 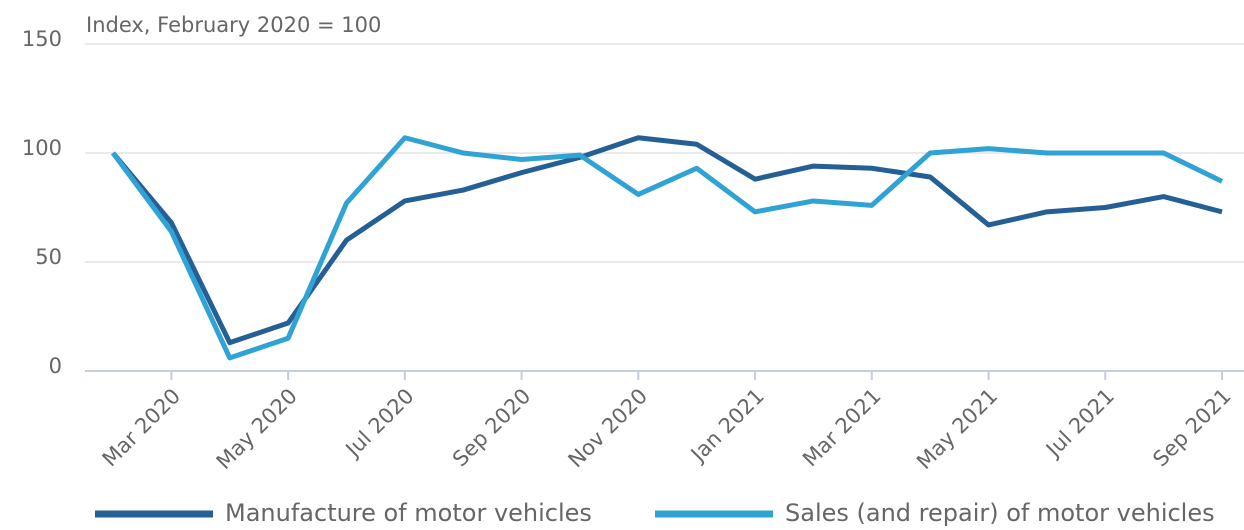 What do you see at coordinates (957, 429) in the screenshot?
I see `x-tick-label: May 2021` at bounding box center [957, 429].